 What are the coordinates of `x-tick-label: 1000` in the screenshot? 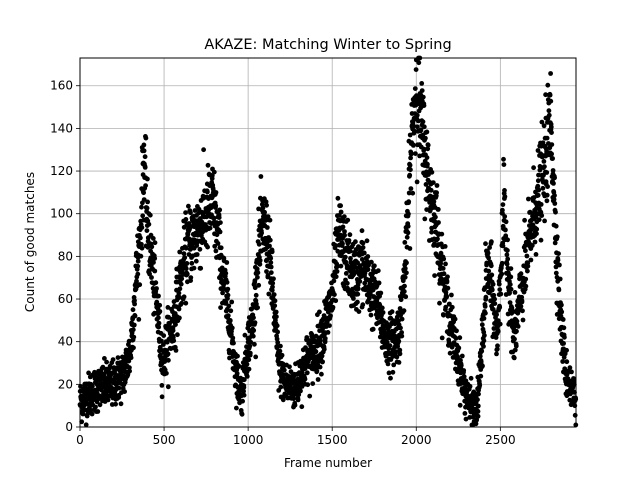 It's located at (248, 440).